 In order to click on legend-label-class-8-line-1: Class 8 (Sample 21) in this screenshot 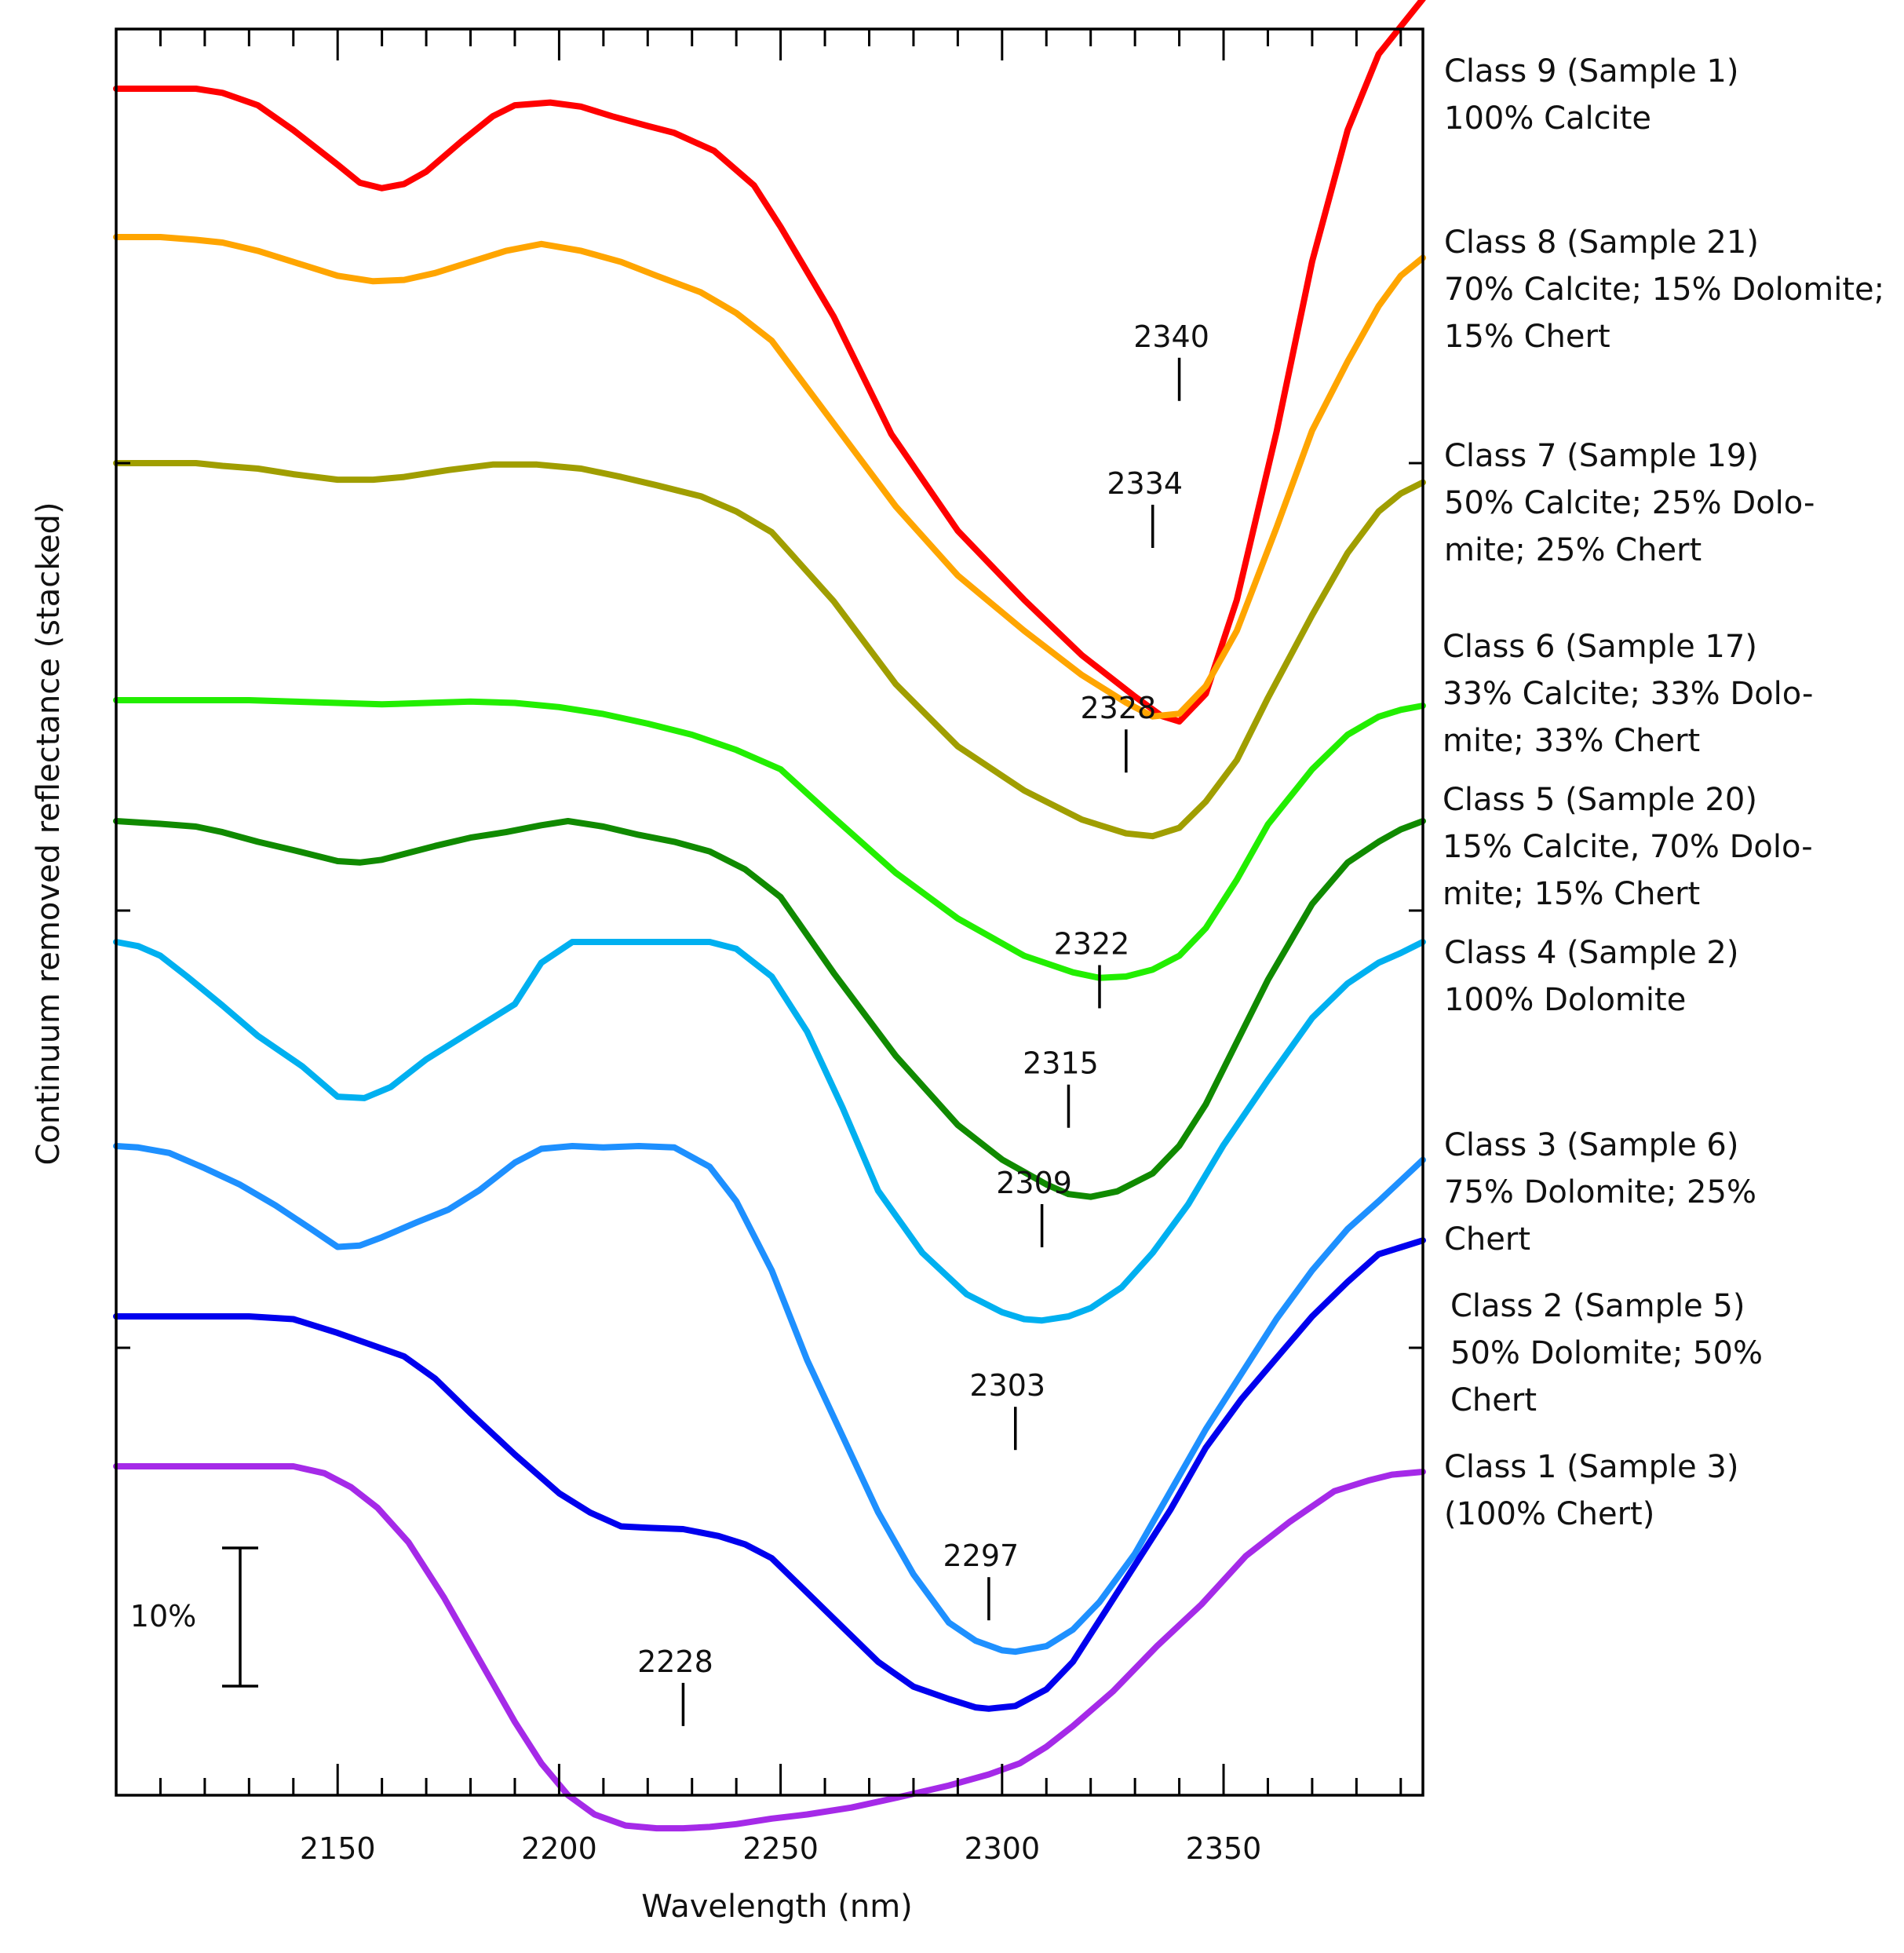, I will do `click(1601, 243)`.